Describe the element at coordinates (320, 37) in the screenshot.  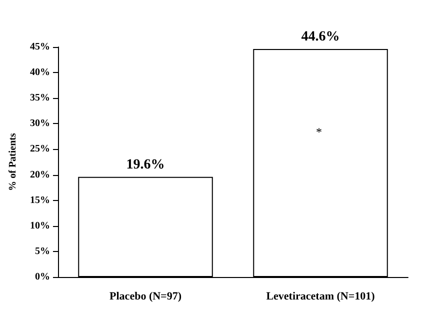
I see `data-label: 44.6%` at that location.